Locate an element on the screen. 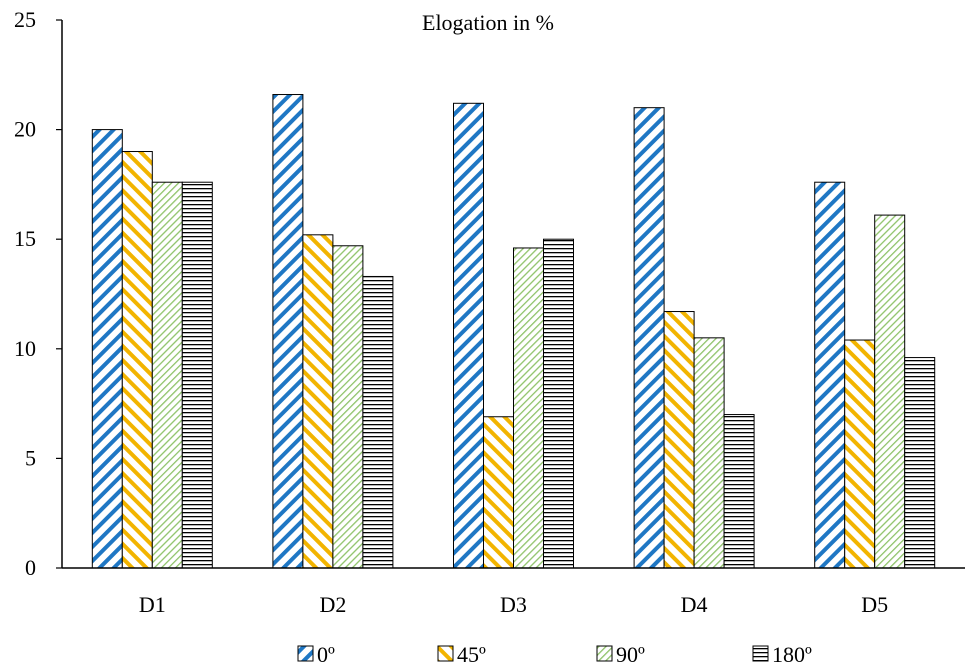 The width and height of the screenshot is (980, 670). legend-label: 0º is located at coordinates (326, 654).